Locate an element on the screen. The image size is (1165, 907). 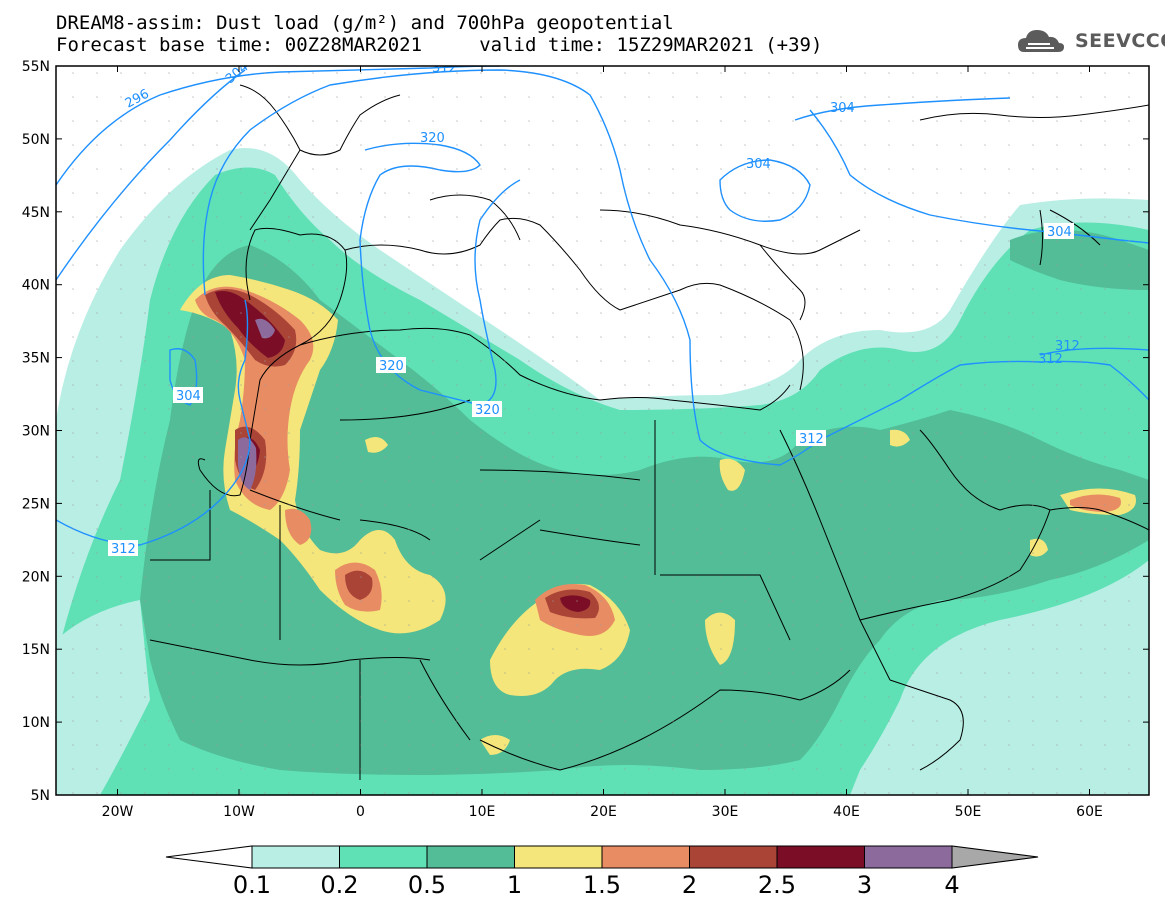
colorbar-tick-label: 0.1 is located at coordinates (252, 885).